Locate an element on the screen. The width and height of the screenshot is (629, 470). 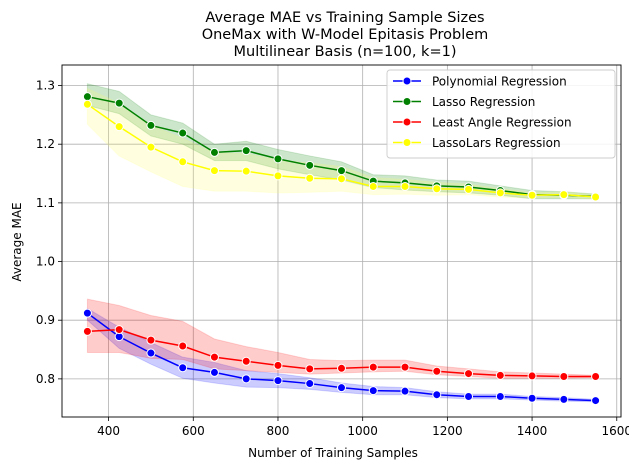
chart-title: Average MAE vs Training Sample Sizes is located at coordinates (344, 18).